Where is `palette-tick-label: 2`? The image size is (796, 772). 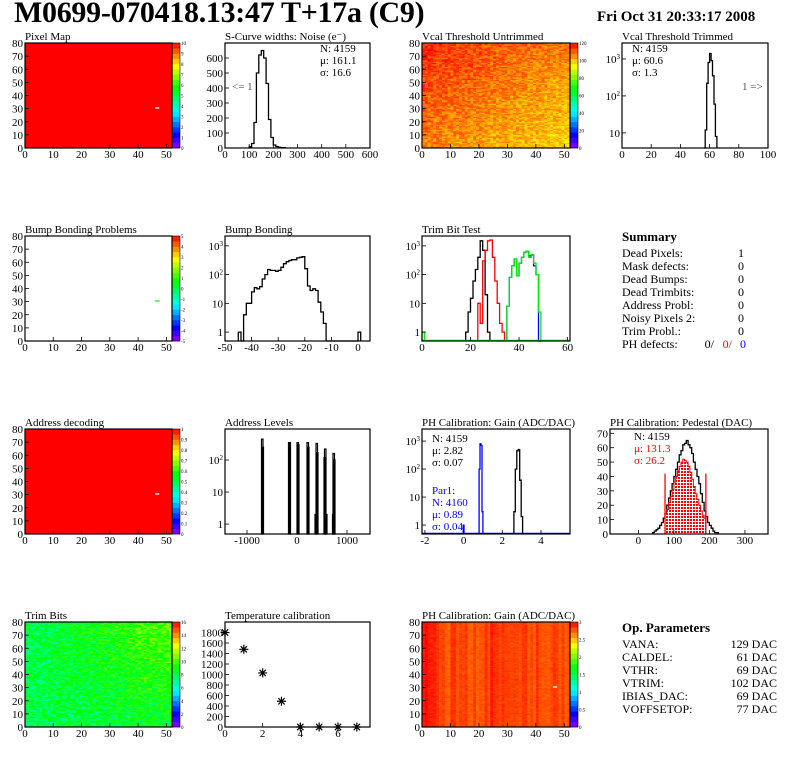
palette-tick-label: 2 is located at coordinates (182, 128).